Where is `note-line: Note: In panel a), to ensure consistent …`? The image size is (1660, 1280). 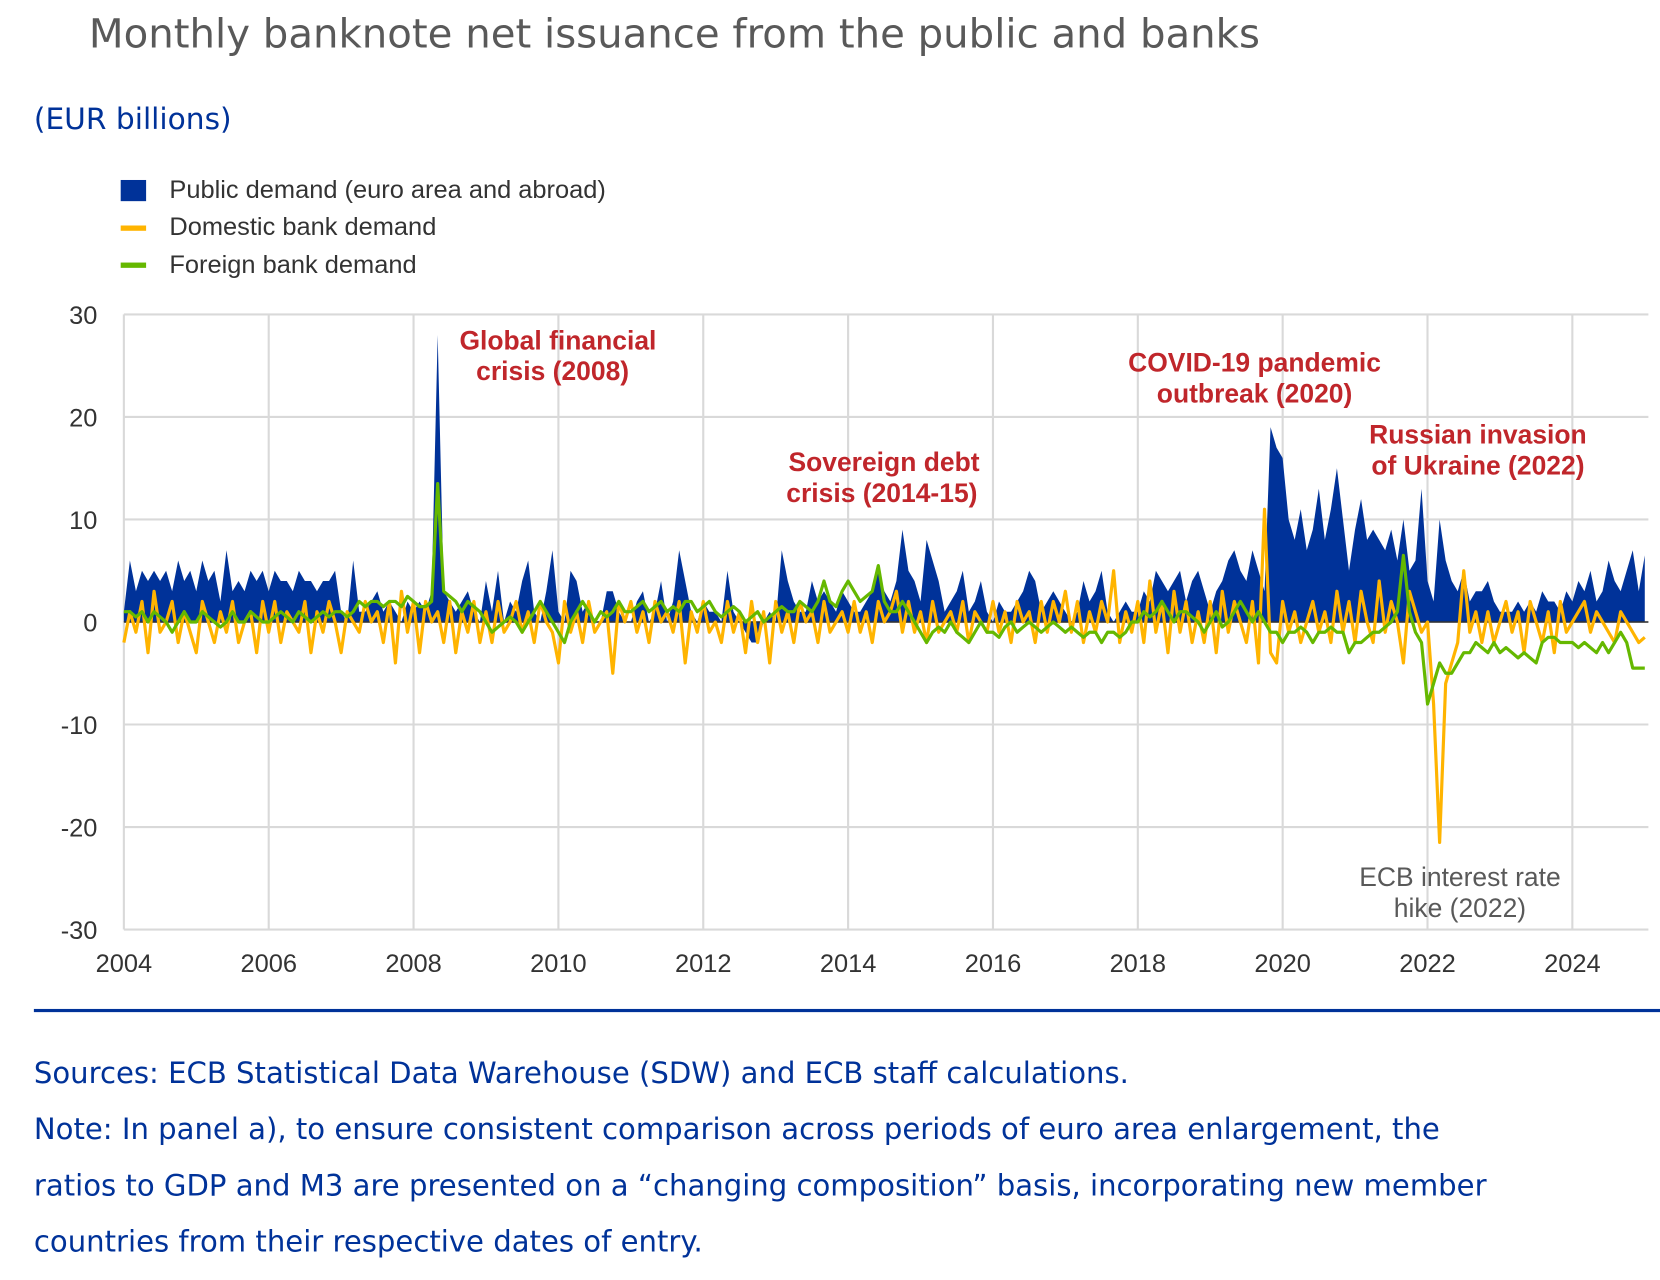
note-line: Note: In panel a), to ensure consistent … is located at coordinates (736, 1129).